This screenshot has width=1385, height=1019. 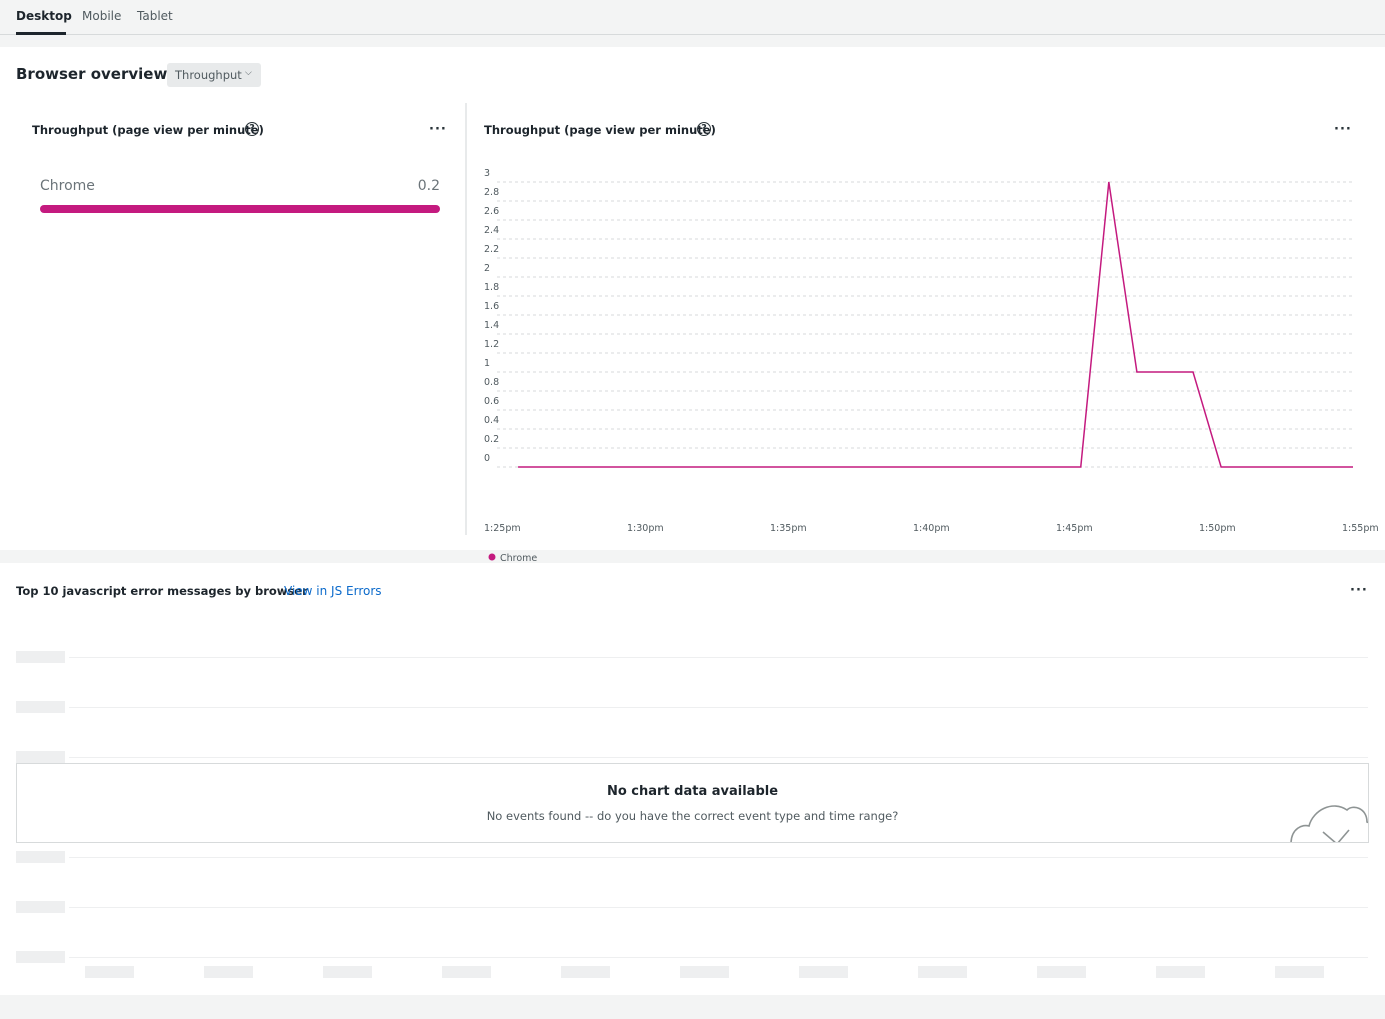 I want to click on page-title: Browser overview, so click(x=92, y=74).